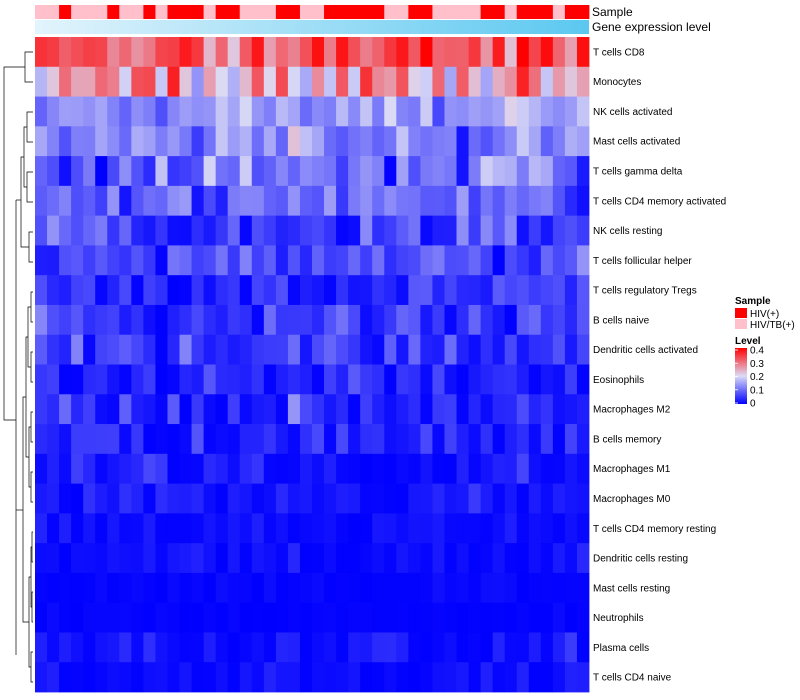 Image resolution: width=800 pixels, height=700 pixels. Describe the element at coordinates (636, 142) in the screenshot. I see `row-label: Mast cells activated` at that location.